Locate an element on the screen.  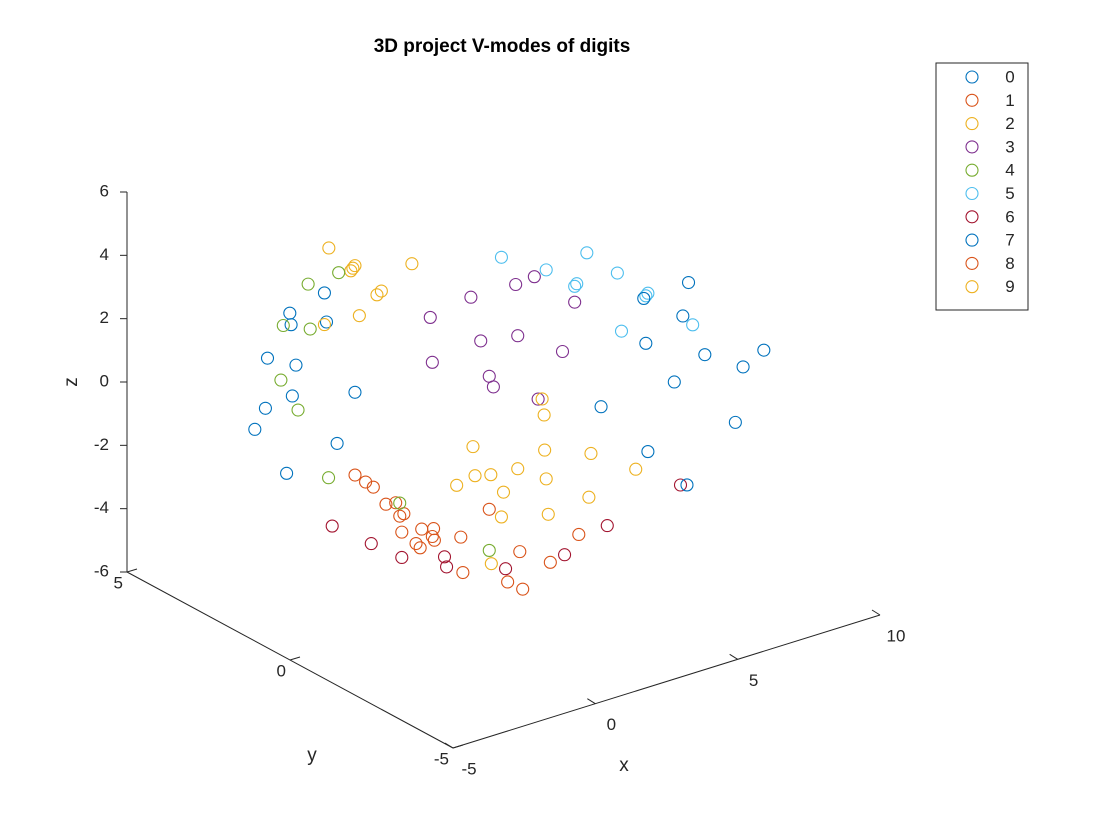
z-tick-label: 4 is located at coordinates (104, 254).